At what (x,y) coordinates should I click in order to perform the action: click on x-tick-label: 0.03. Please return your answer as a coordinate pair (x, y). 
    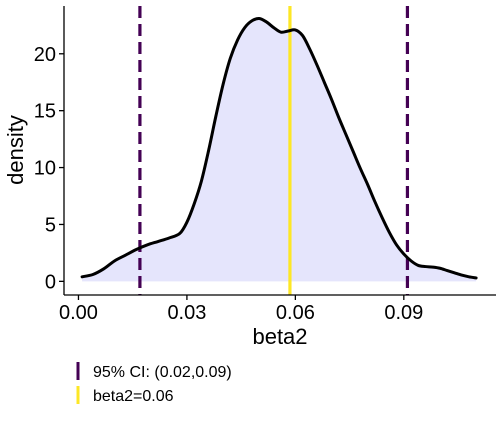
    Looking at the image, I should click on (186, 313).